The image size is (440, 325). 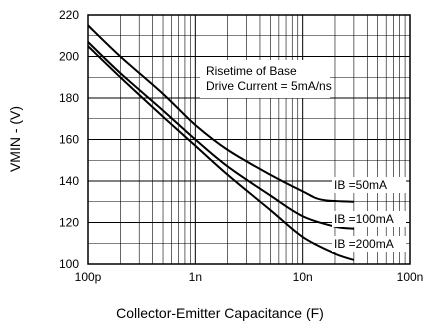 I want to click on x-tick-label: 10n, so click(x=303, y=277).